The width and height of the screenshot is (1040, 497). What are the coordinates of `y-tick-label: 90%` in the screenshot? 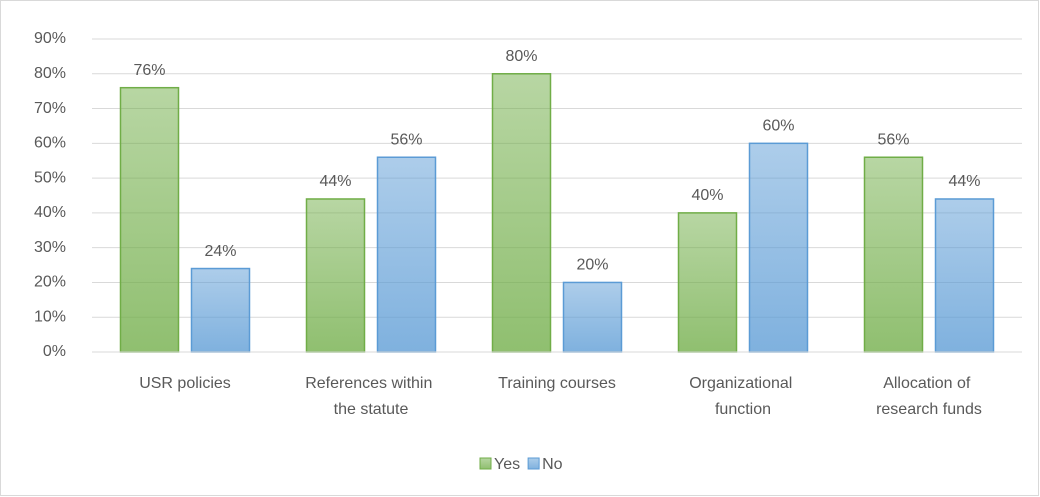 It's located at (50, 38).